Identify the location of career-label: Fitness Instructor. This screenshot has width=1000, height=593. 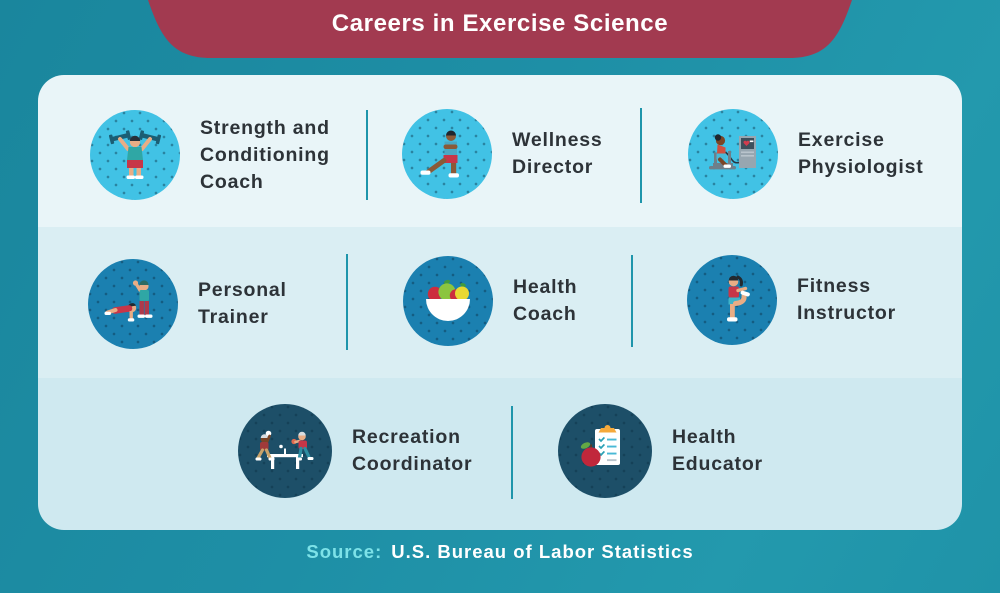
(847, 299).